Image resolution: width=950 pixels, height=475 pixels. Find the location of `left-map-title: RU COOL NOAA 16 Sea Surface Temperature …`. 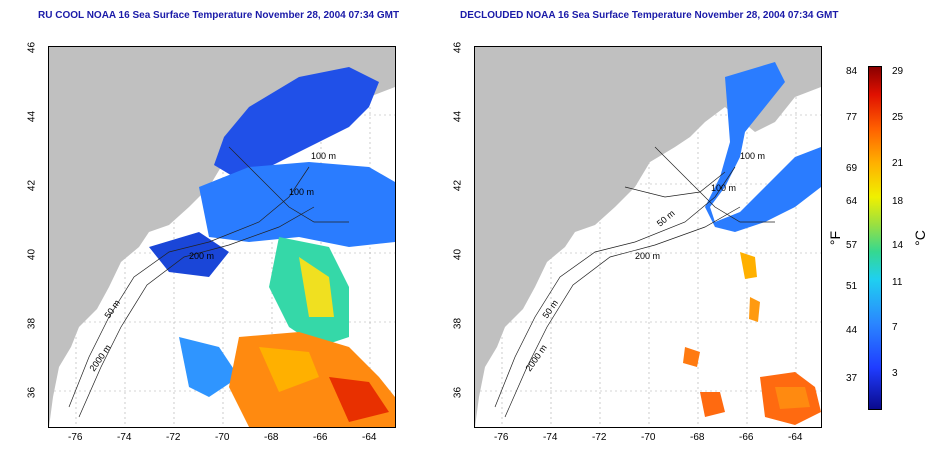

left-map-title: RU COOL NOAA 16 Sea Surface Temperature … is located at coordinates (219, 15).